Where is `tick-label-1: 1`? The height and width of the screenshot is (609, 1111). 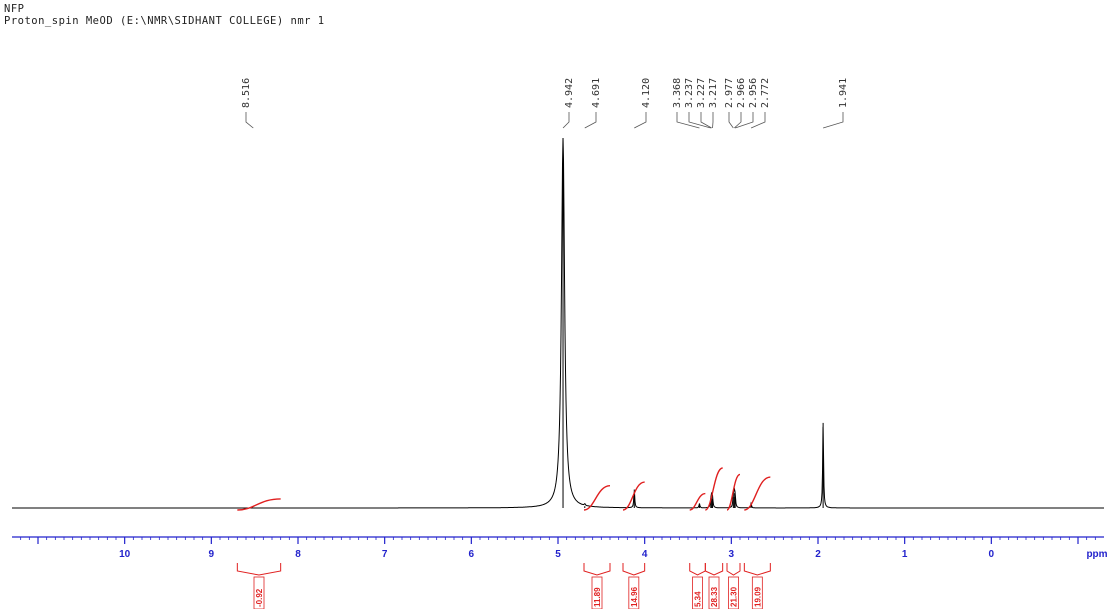 tick-label-1: 1 is located at coordinates (905, 554).